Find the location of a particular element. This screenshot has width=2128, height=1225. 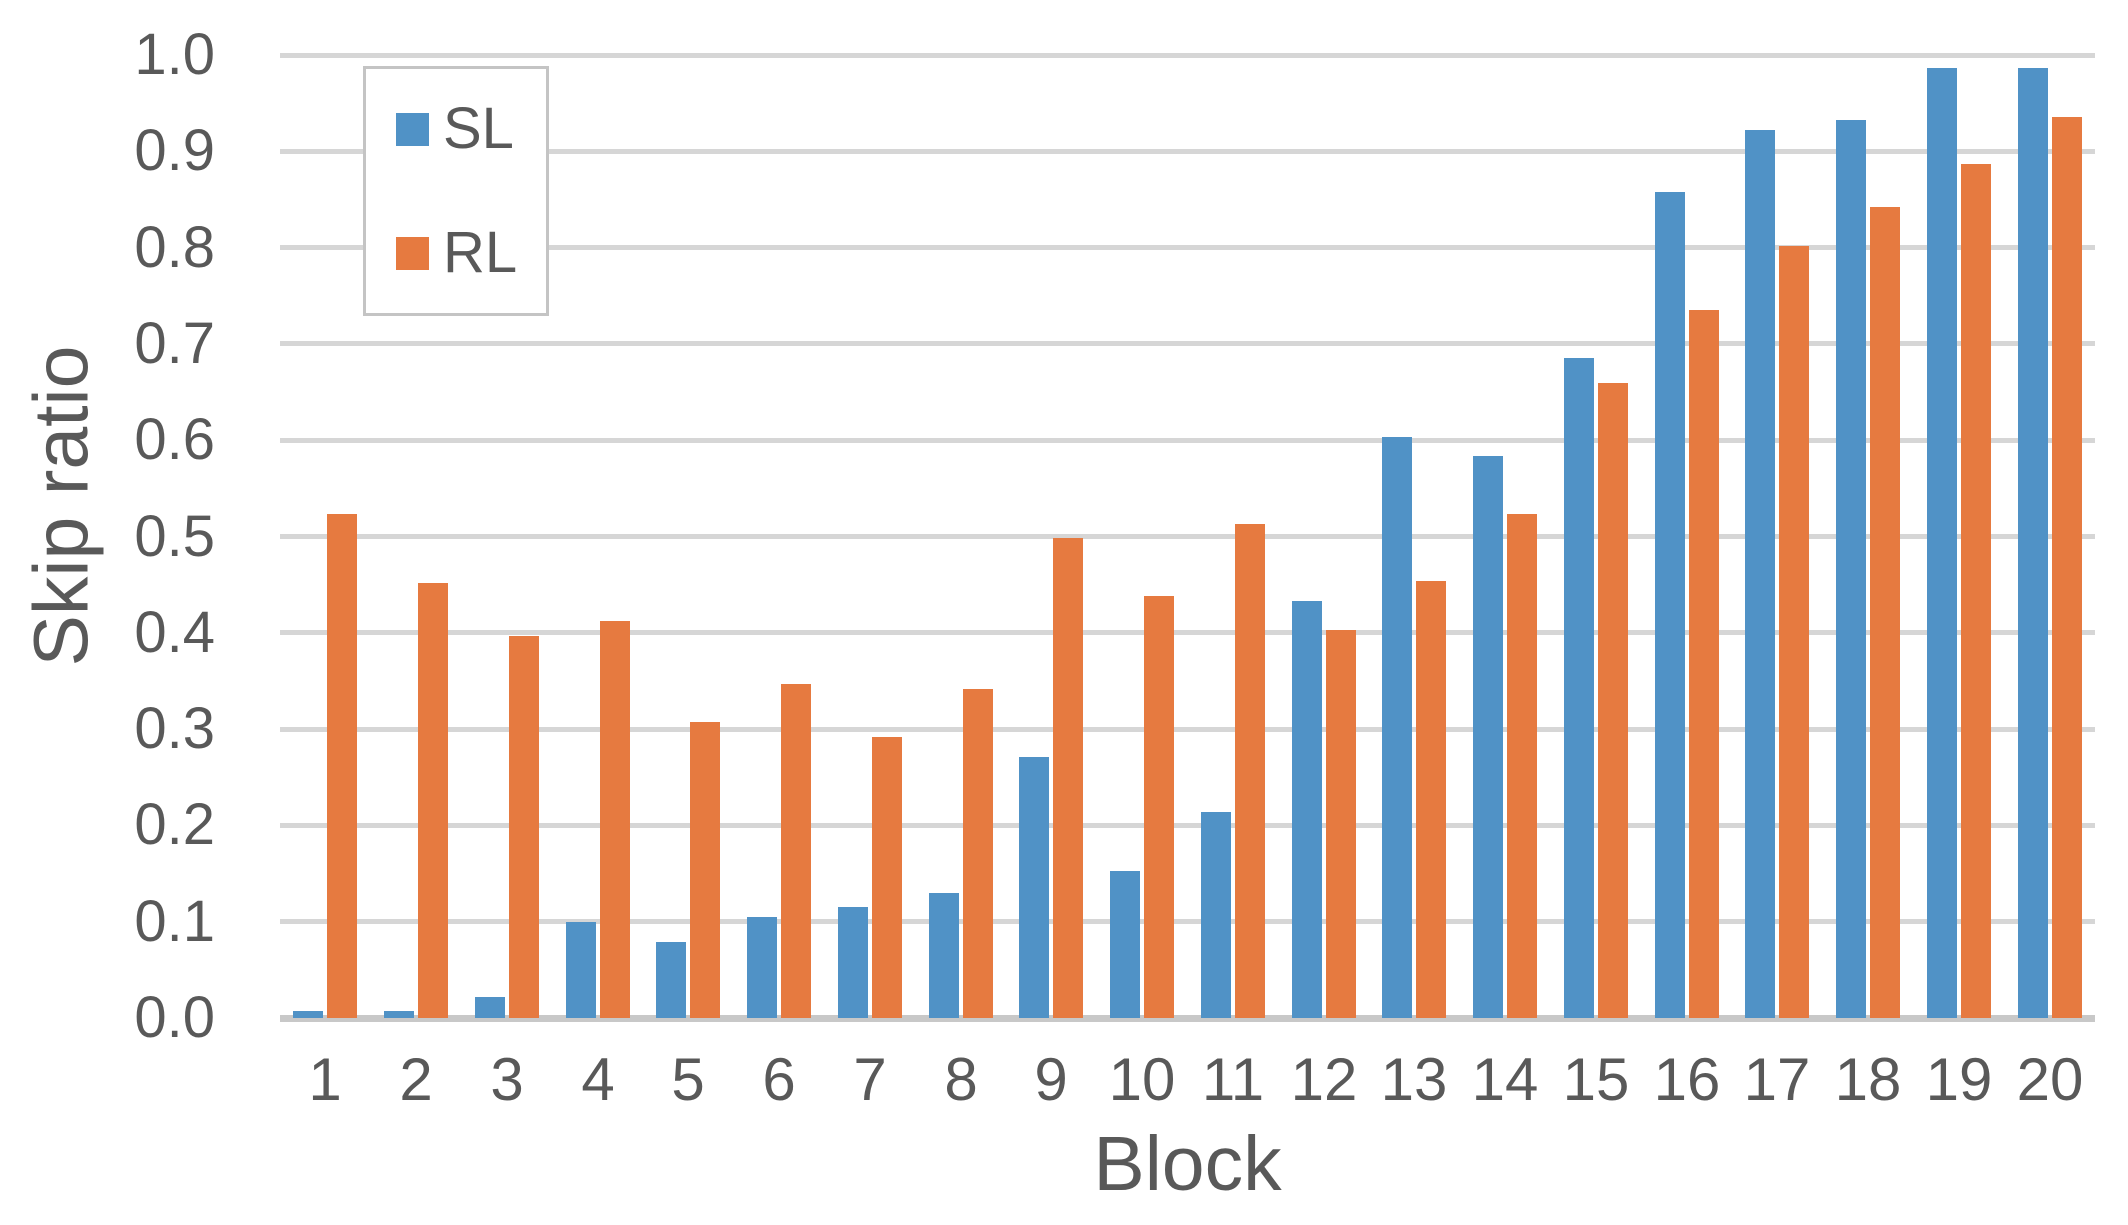

y-tick-label-0.3: 0.3 is located at coordinates (174, 728).